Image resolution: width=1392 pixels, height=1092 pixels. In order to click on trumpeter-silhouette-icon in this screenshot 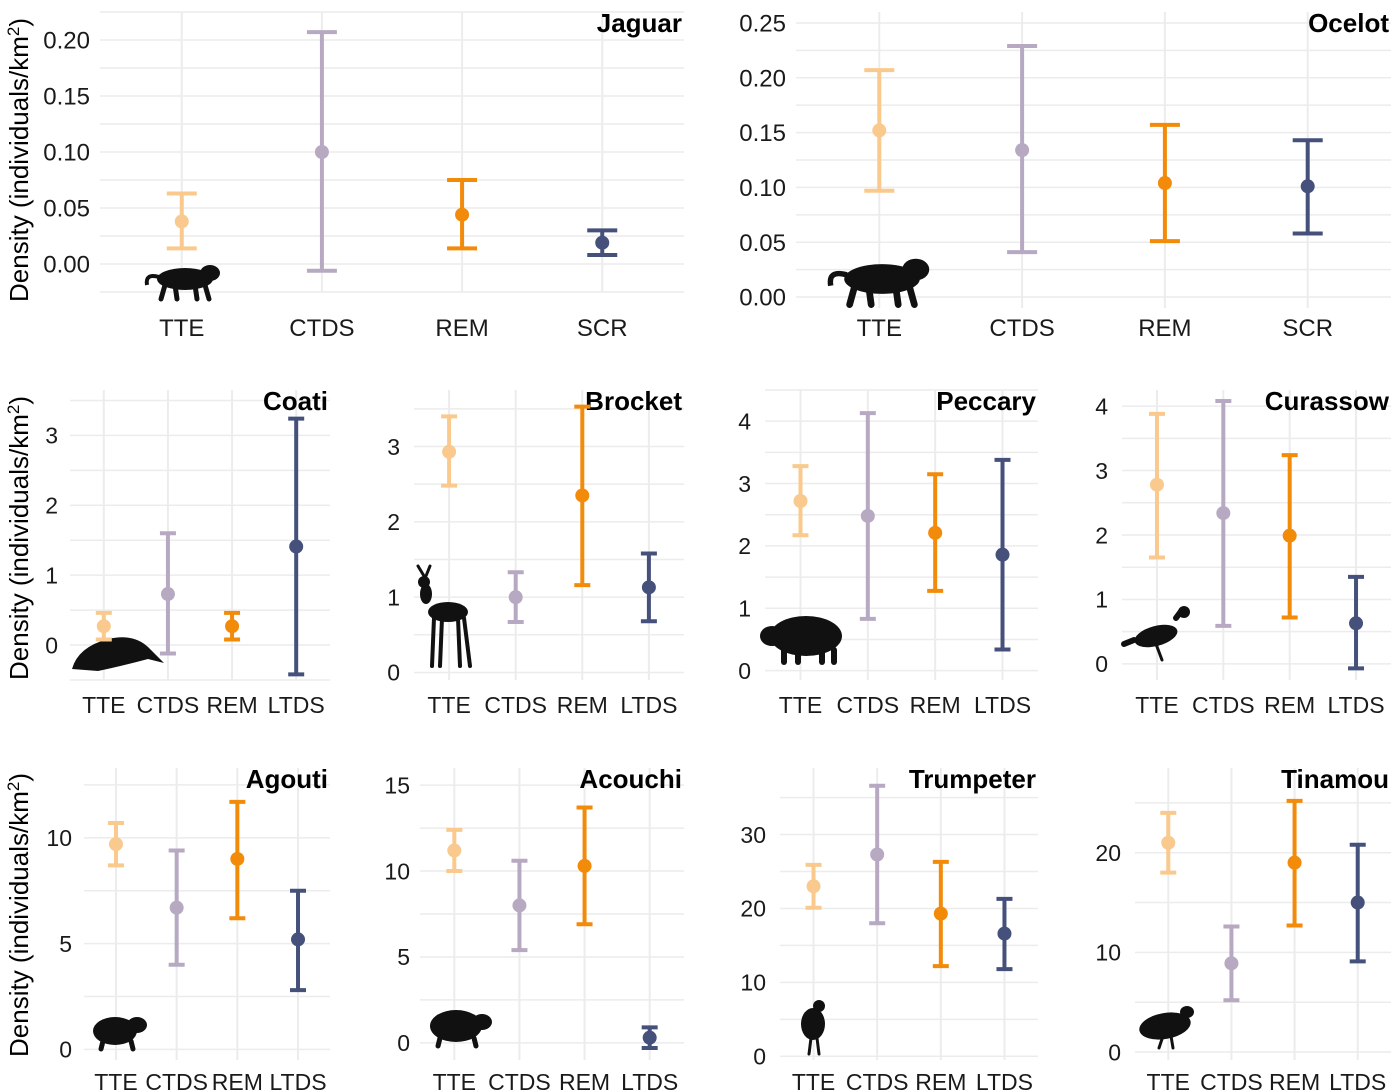, I will do `click(813, 1028)`.